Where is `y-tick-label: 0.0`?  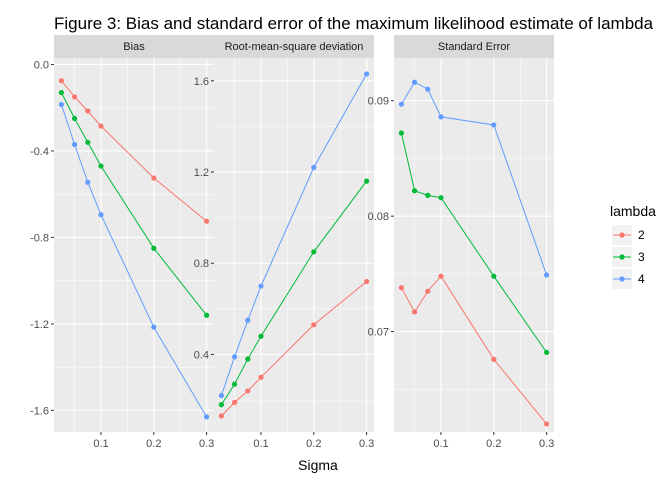
y-tick-label: 0.0 is located at coordinates (41, 65).